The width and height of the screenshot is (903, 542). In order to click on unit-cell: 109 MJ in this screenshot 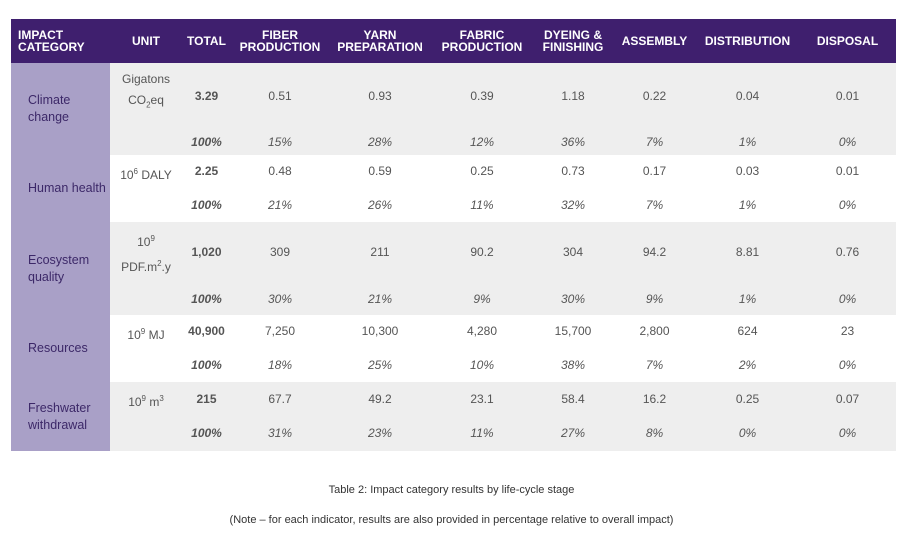, I will do `click(146, 331)`.